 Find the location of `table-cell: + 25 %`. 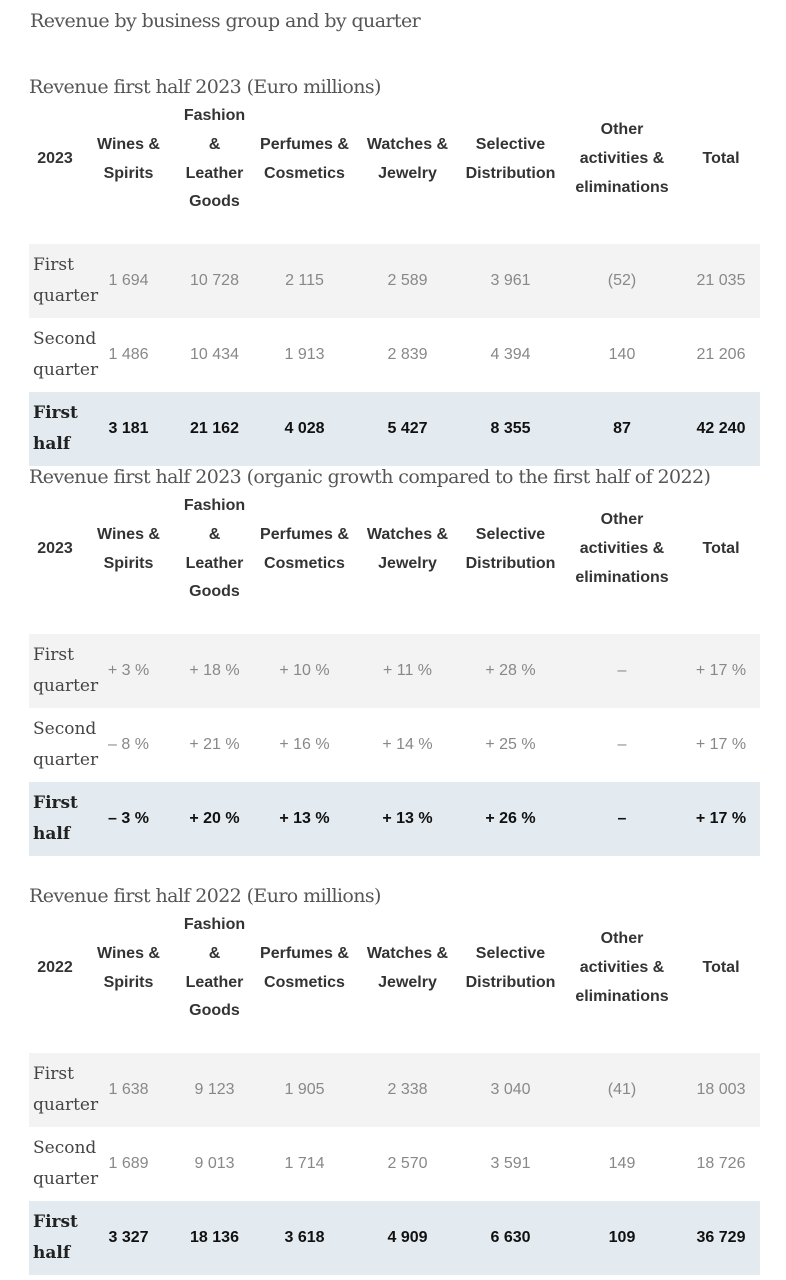

table-cell: + 25 % is located at coordinates (510, 745).